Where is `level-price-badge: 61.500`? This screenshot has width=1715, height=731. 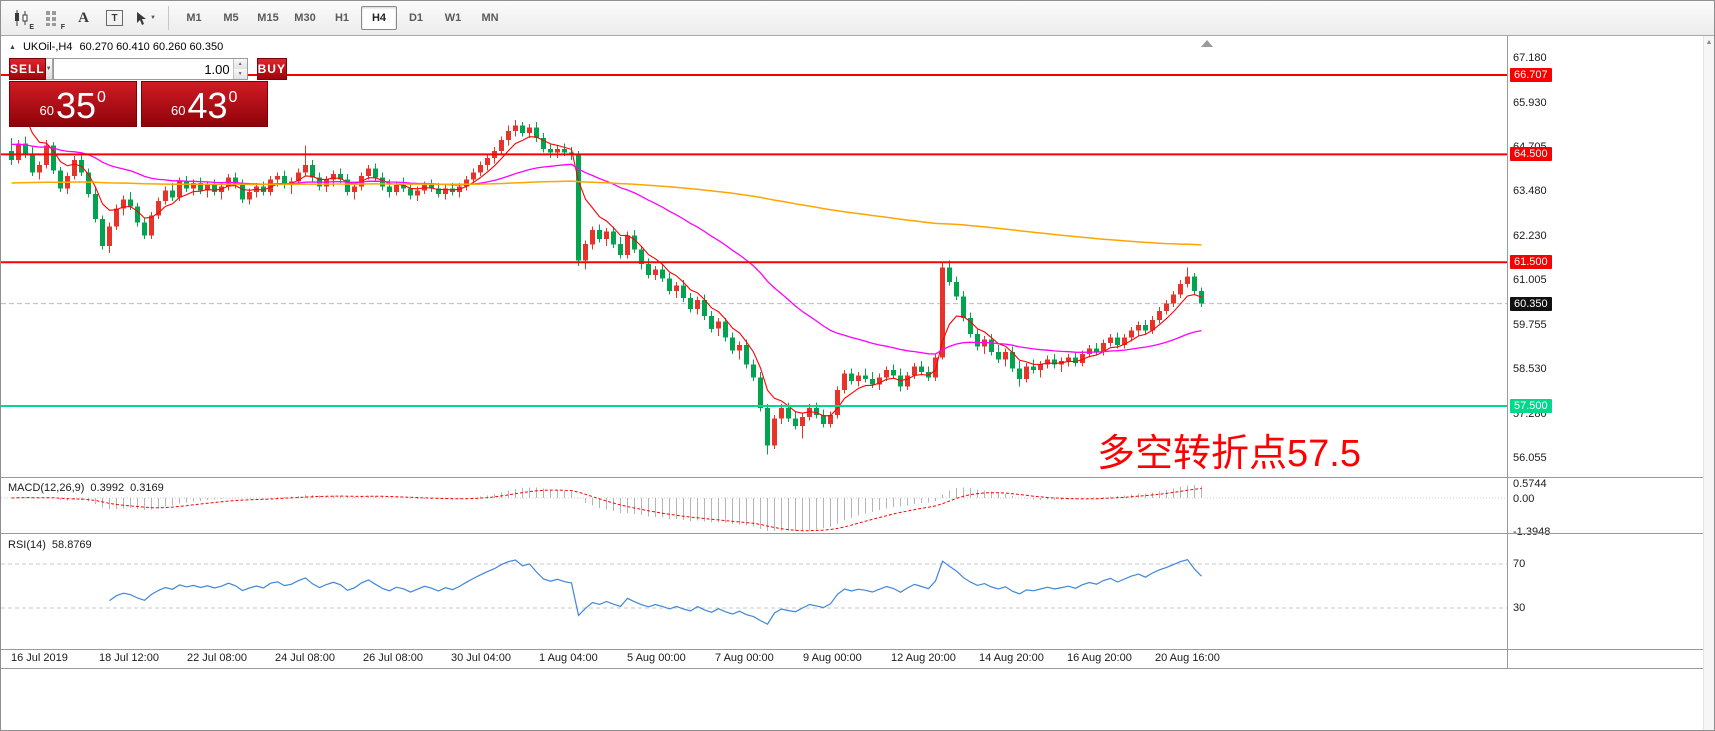 level-price-badge: 61.500 is located at coordinates (1531, 262).